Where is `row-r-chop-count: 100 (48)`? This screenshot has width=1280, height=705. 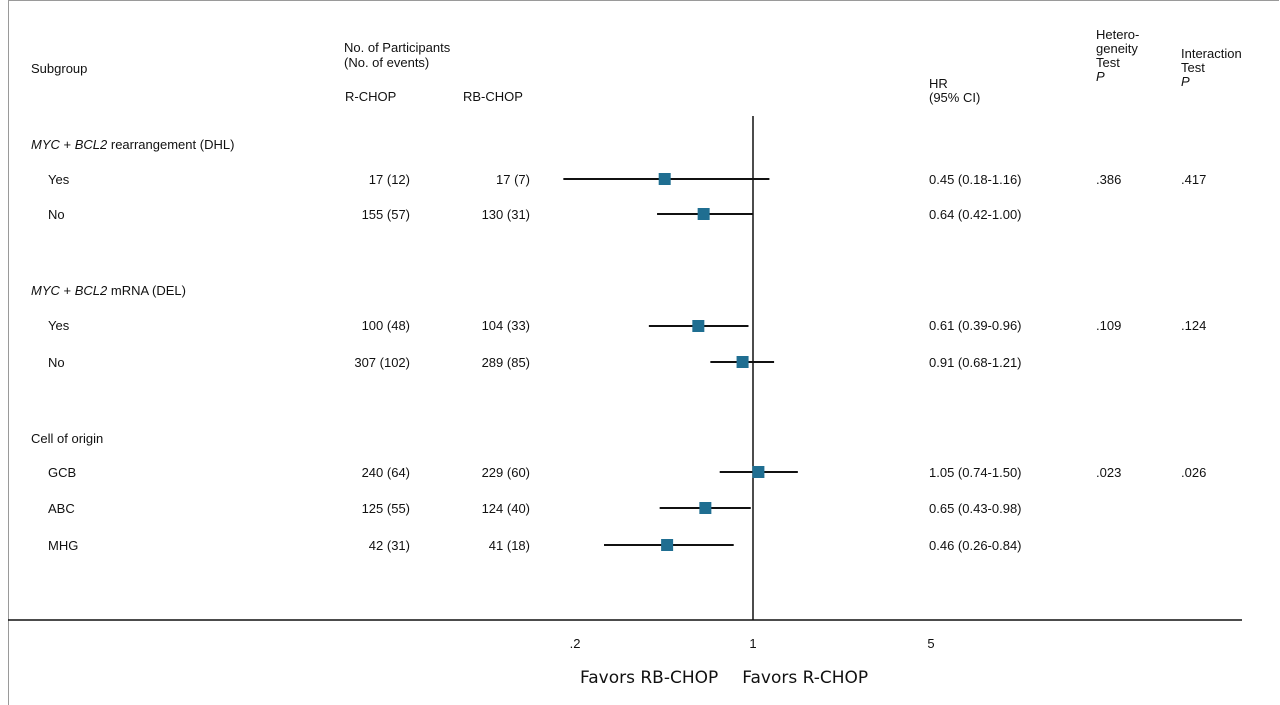
row-r-chop-count: 100 (48) is located at coordinates (385, 325).